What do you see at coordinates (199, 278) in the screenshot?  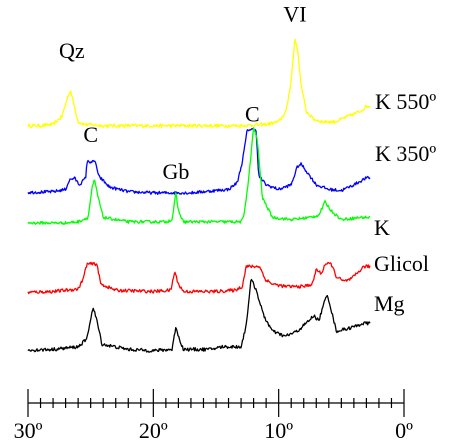 I see `trace-glicol` at bounding box center [199, 278].